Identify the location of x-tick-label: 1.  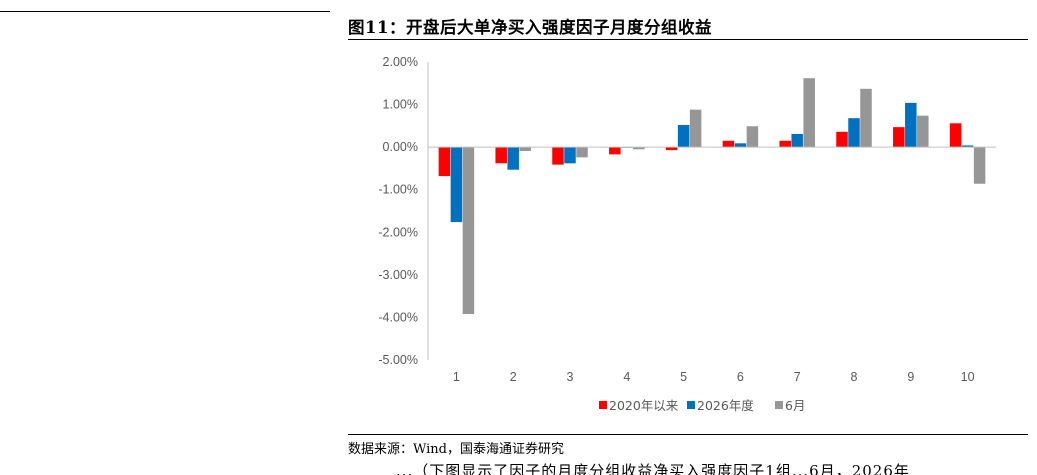
(456, 377).